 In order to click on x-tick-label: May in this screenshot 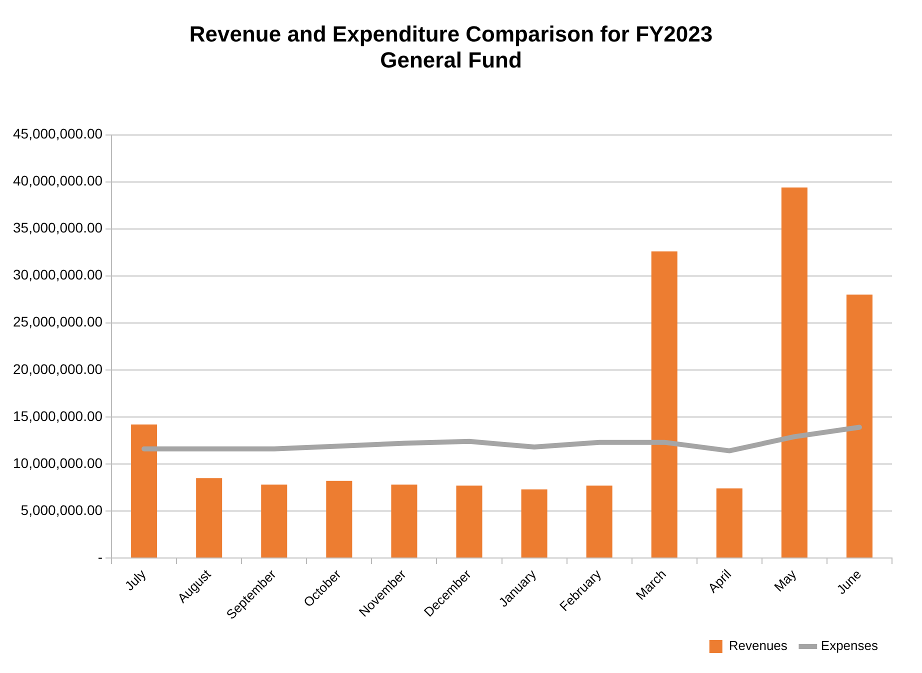, I will do `click(785, 580)`.